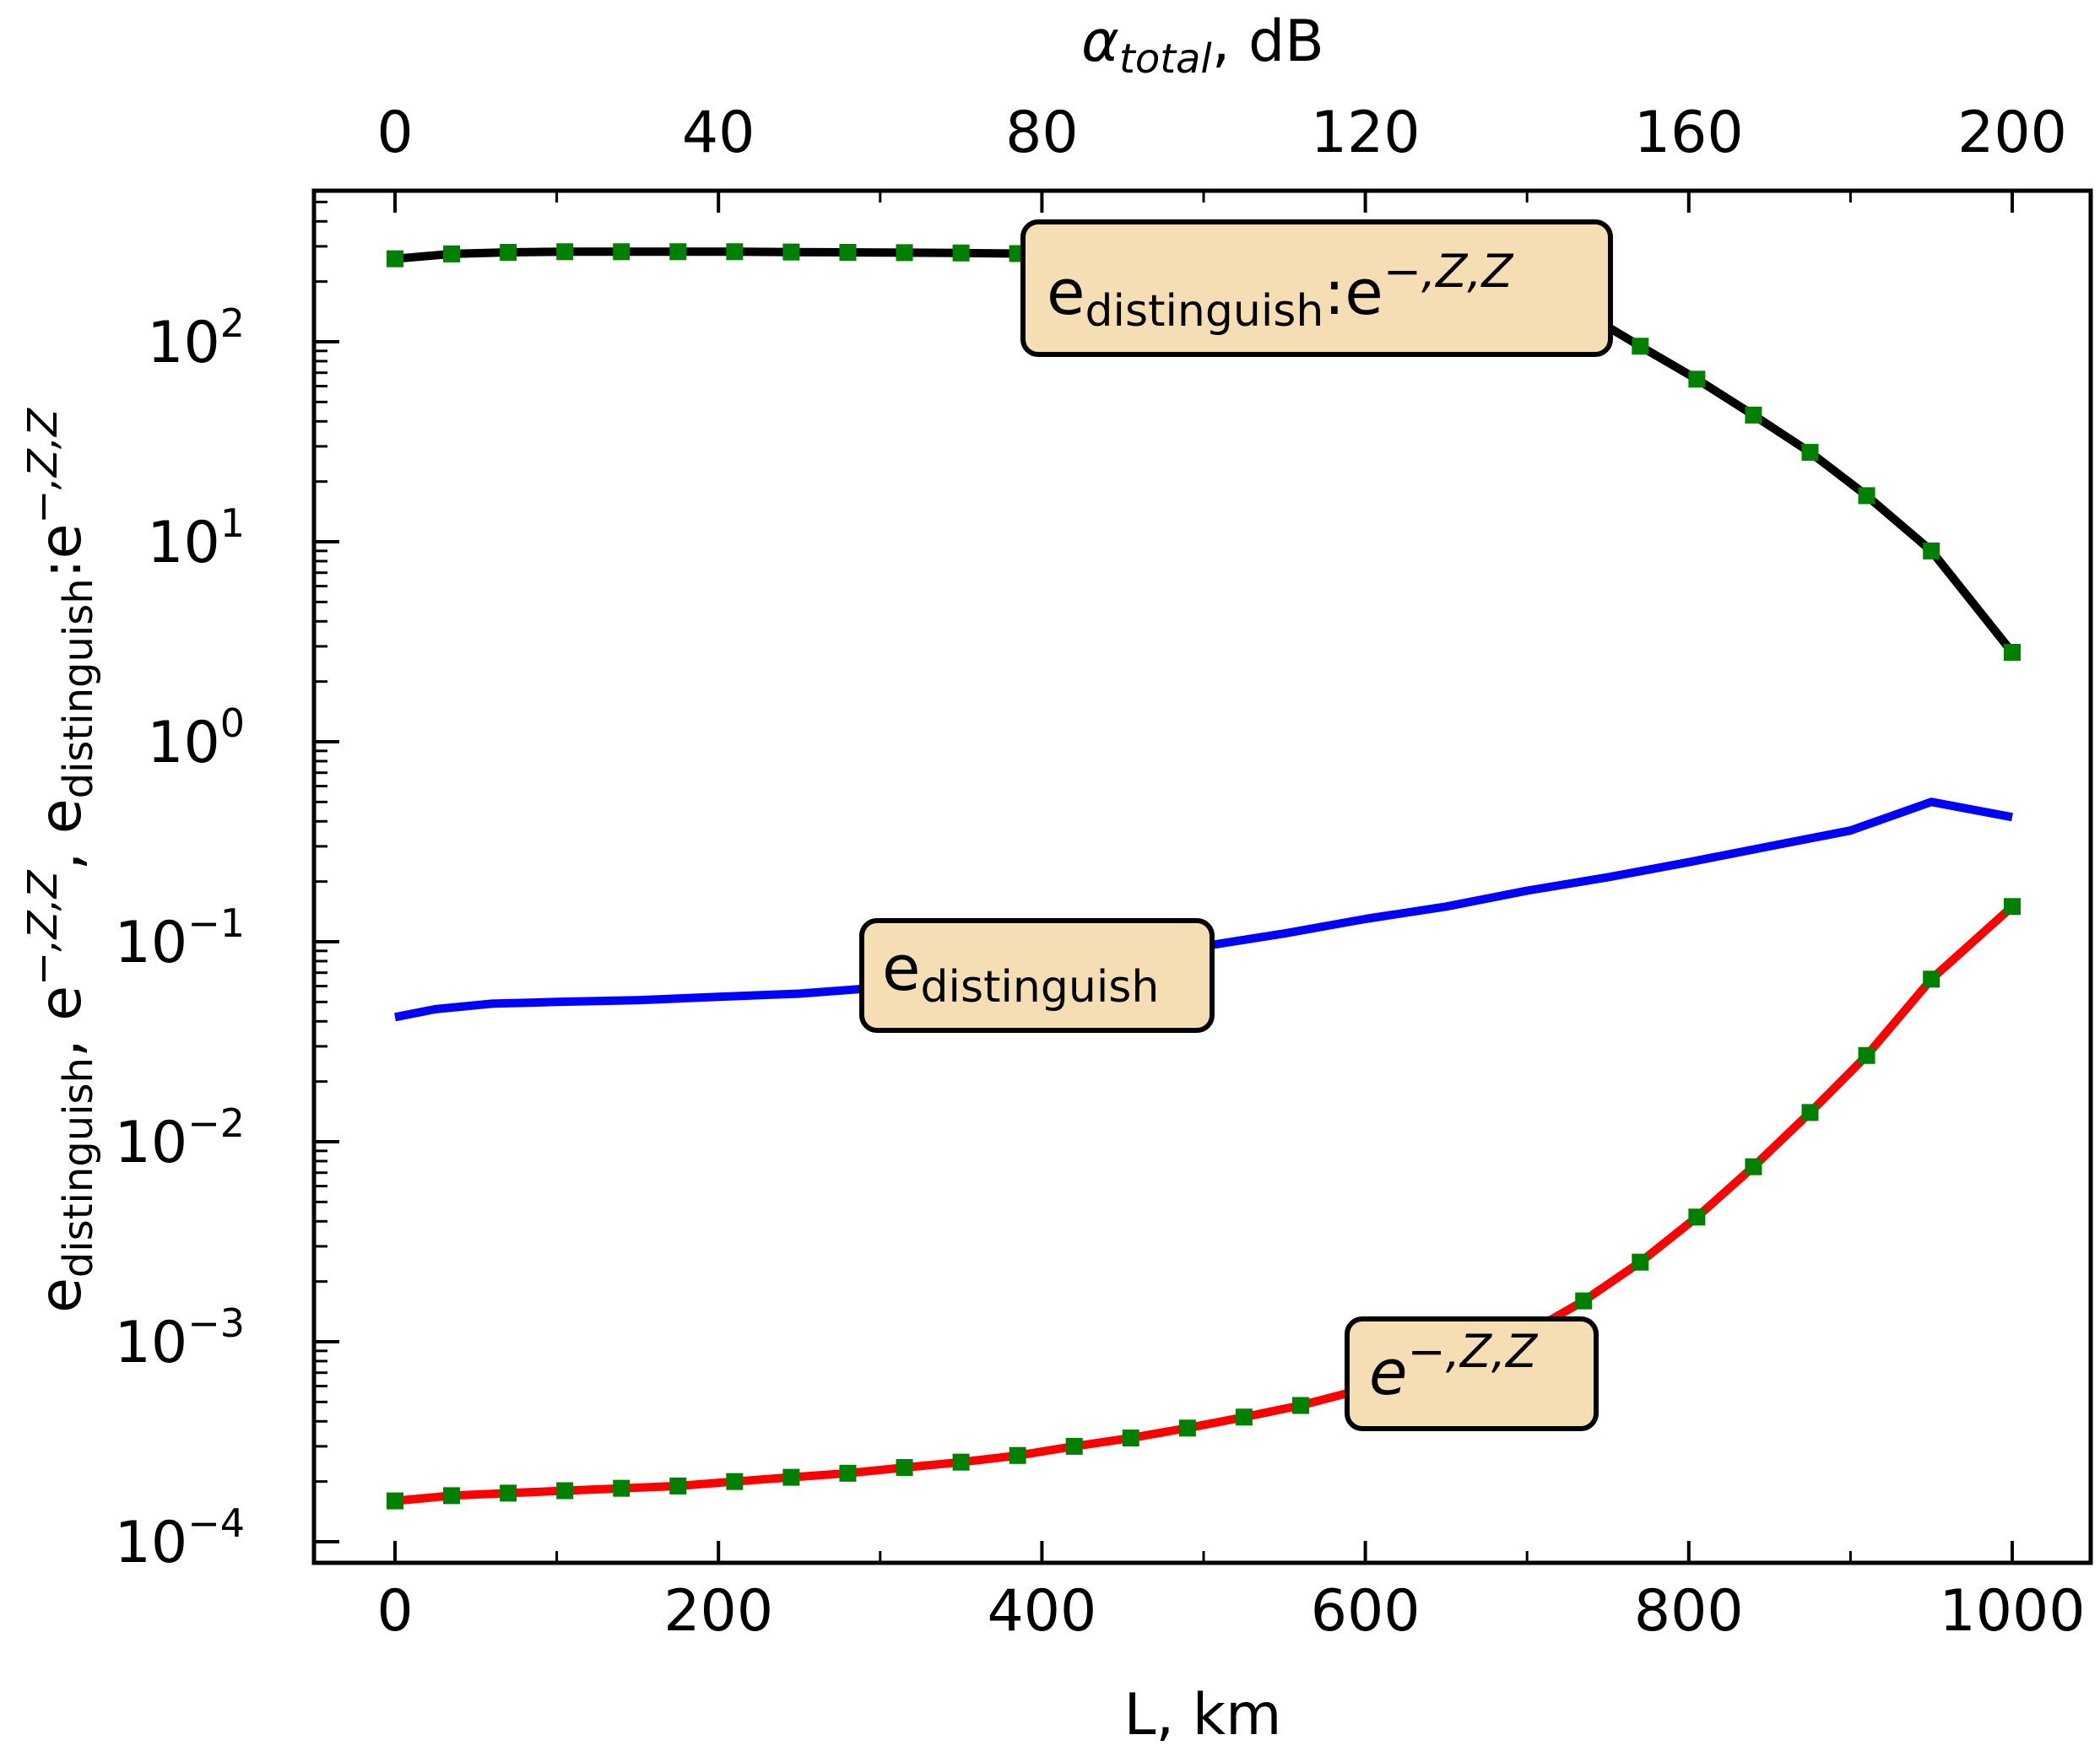 Image resolution: width=2100 pixels, height=1751 pixels. Describe the element at coordinates (2012, 133) in the screenshot. I see `top-tick-label: 200` at that location.